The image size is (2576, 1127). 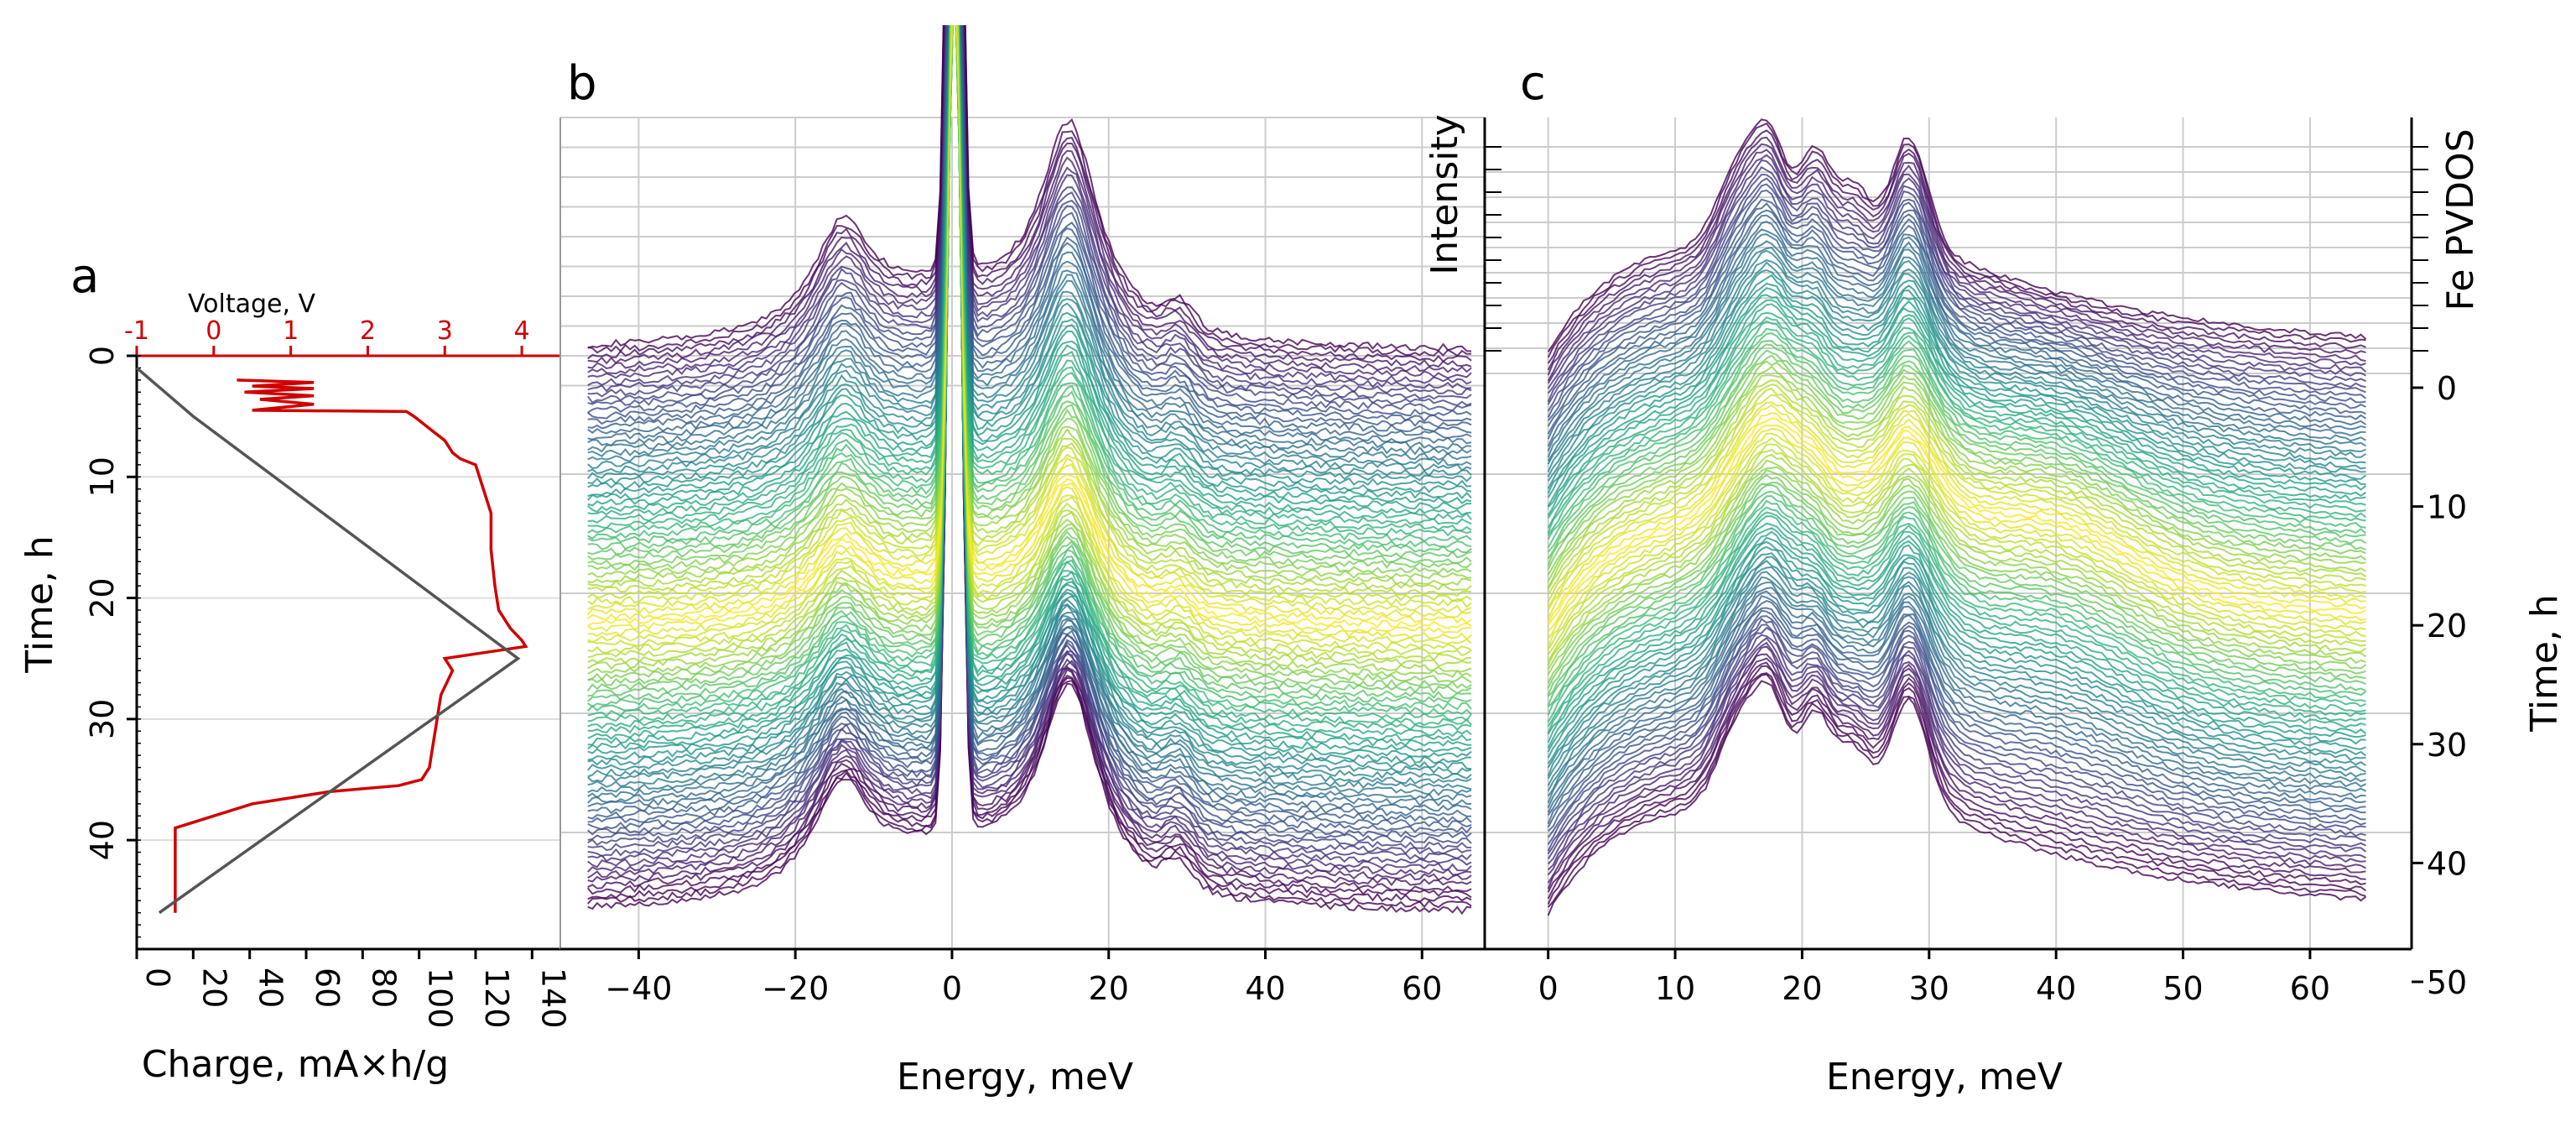 I want to click on charge-tick-label: 20, so click(x=213, y=988).